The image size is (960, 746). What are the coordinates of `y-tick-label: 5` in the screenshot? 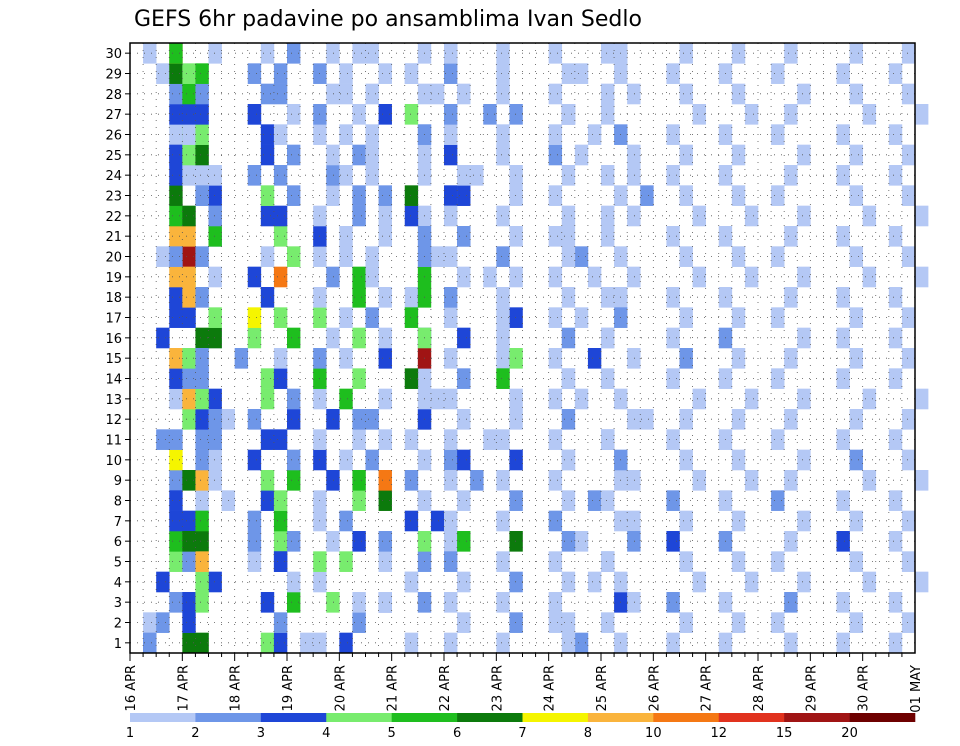 It's located at (118, 563).